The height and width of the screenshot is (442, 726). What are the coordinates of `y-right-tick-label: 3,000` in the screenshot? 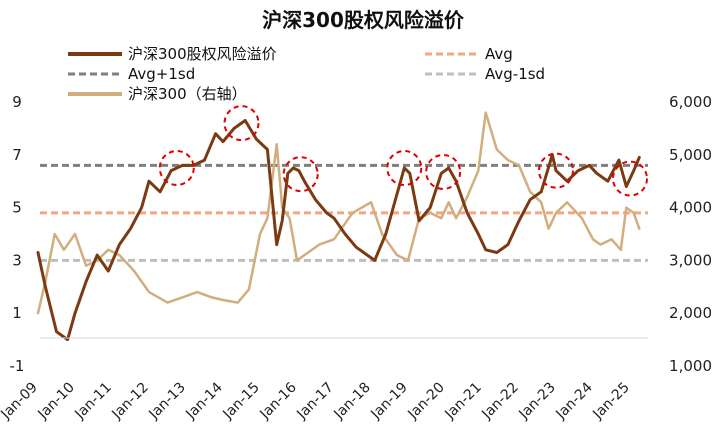 It's located at (690, 260).